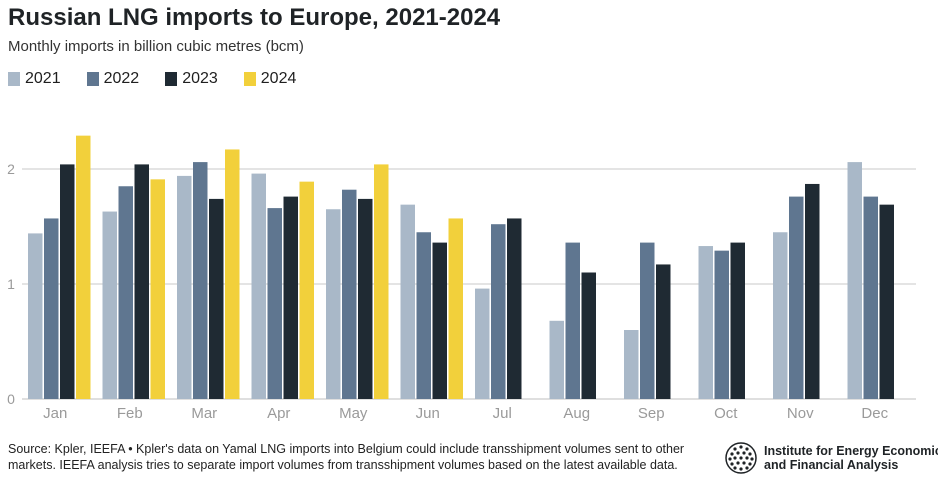 The height and width of the screenshot is (496, 938). Describe the element at coordinates (11, 284) in the screenshot. I see `y-tick-label-1: 1` at that location.